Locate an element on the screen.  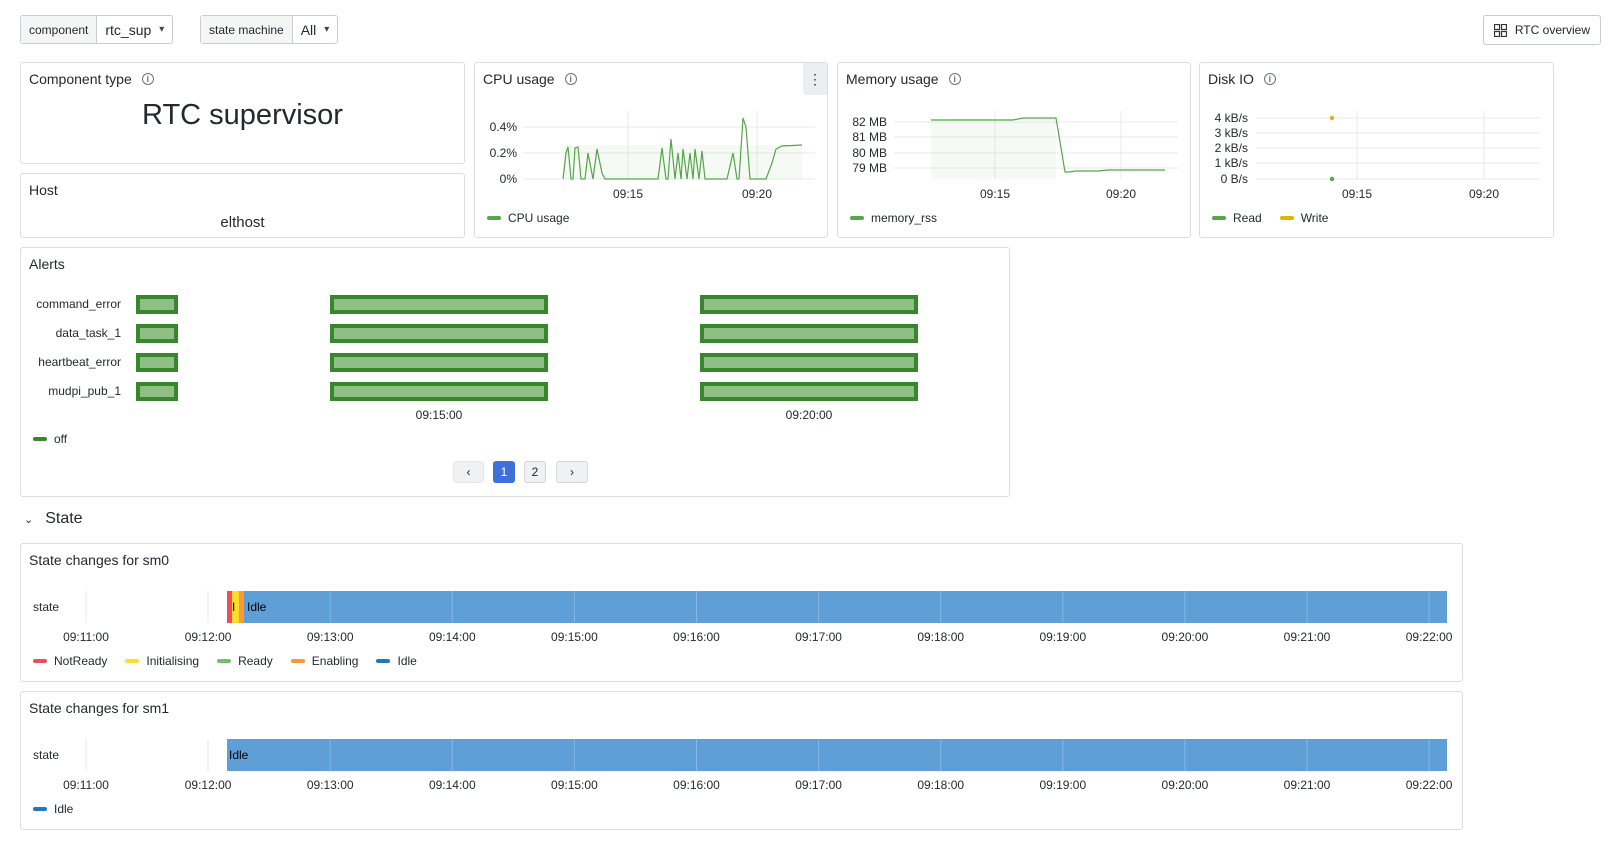
legend-item: Initialising is located at coordinates (162, 661).